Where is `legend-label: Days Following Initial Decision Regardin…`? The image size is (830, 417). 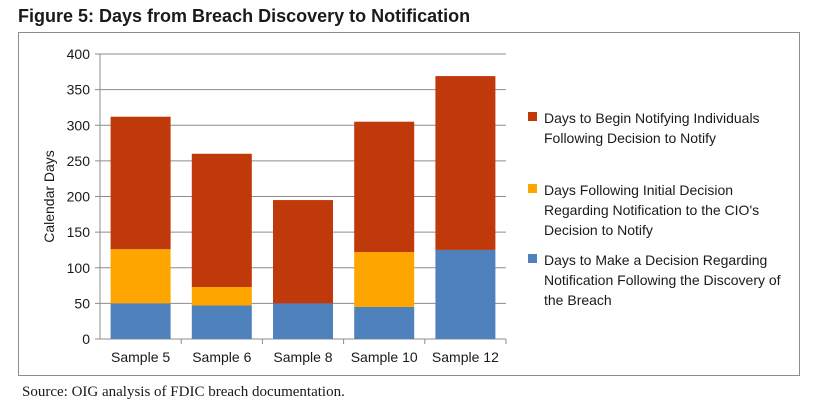
legend-label: Days Following Initial Decision Regardin… is located at coordinates (652, 210).